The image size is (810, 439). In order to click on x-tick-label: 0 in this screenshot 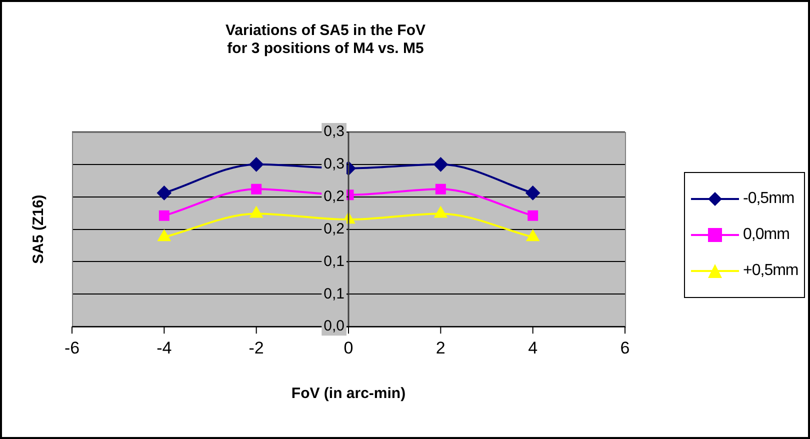, I will do `click(349, 348)`.